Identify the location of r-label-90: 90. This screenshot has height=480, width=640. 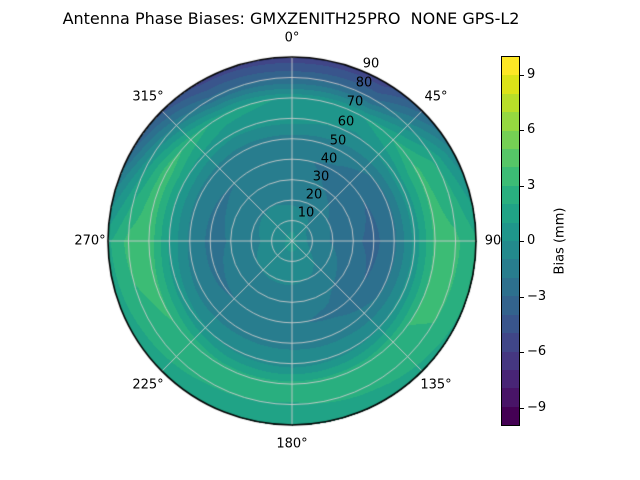
(371, 64).